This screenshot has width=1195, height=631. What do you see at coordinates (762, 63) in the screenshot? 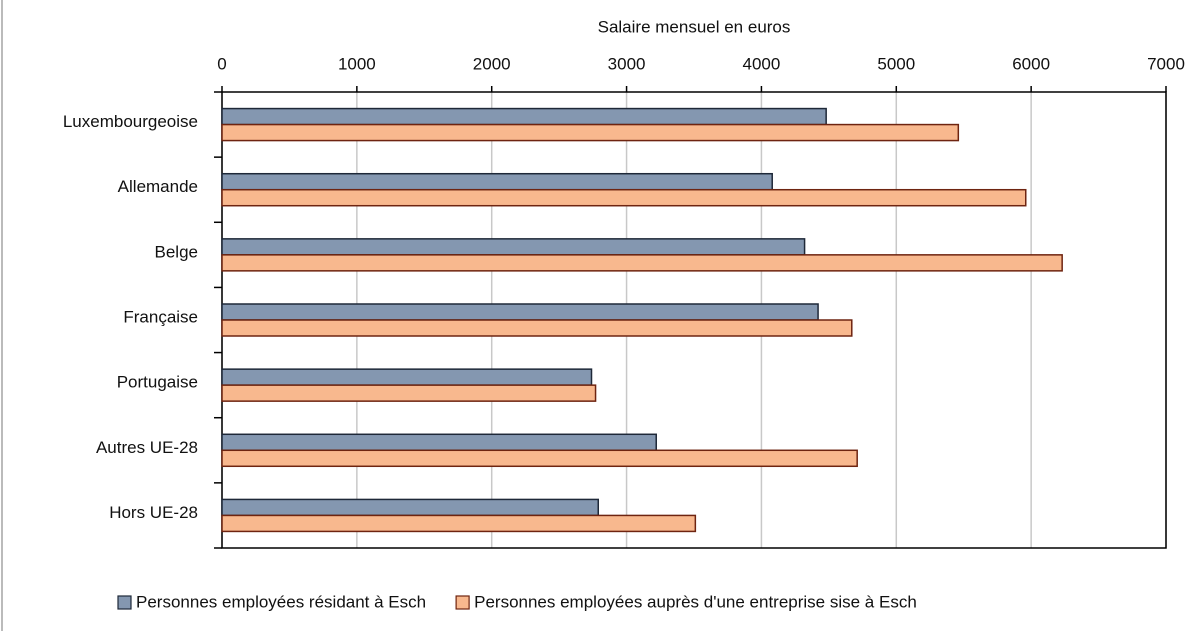
I see `x-tick-label: 4000` at bounding box center [762, 63].